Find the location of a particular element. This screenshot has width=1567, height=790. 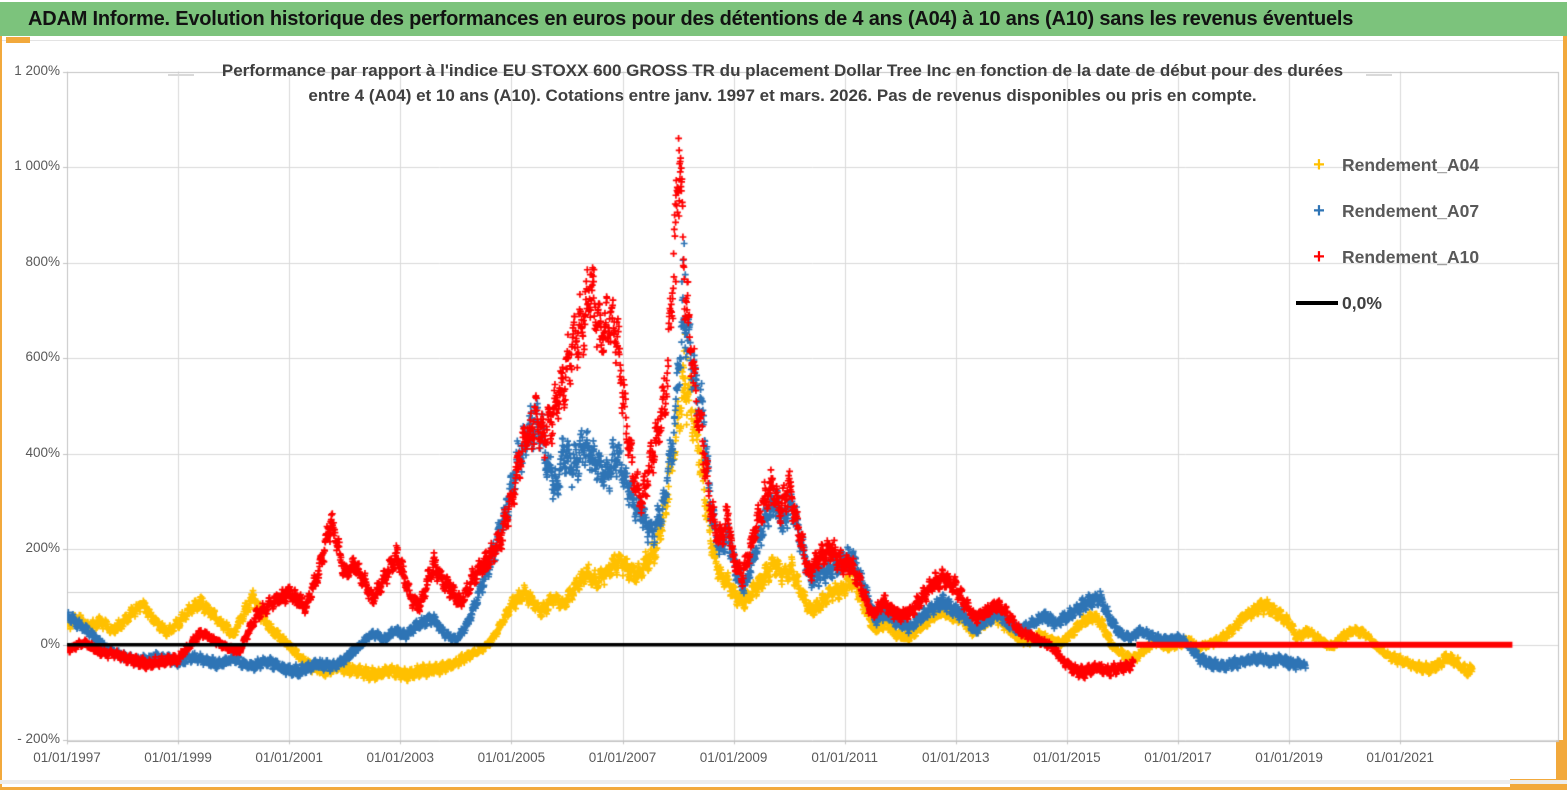

legend-item: + Rendement_A10 is located at coordinates (1387, 257).